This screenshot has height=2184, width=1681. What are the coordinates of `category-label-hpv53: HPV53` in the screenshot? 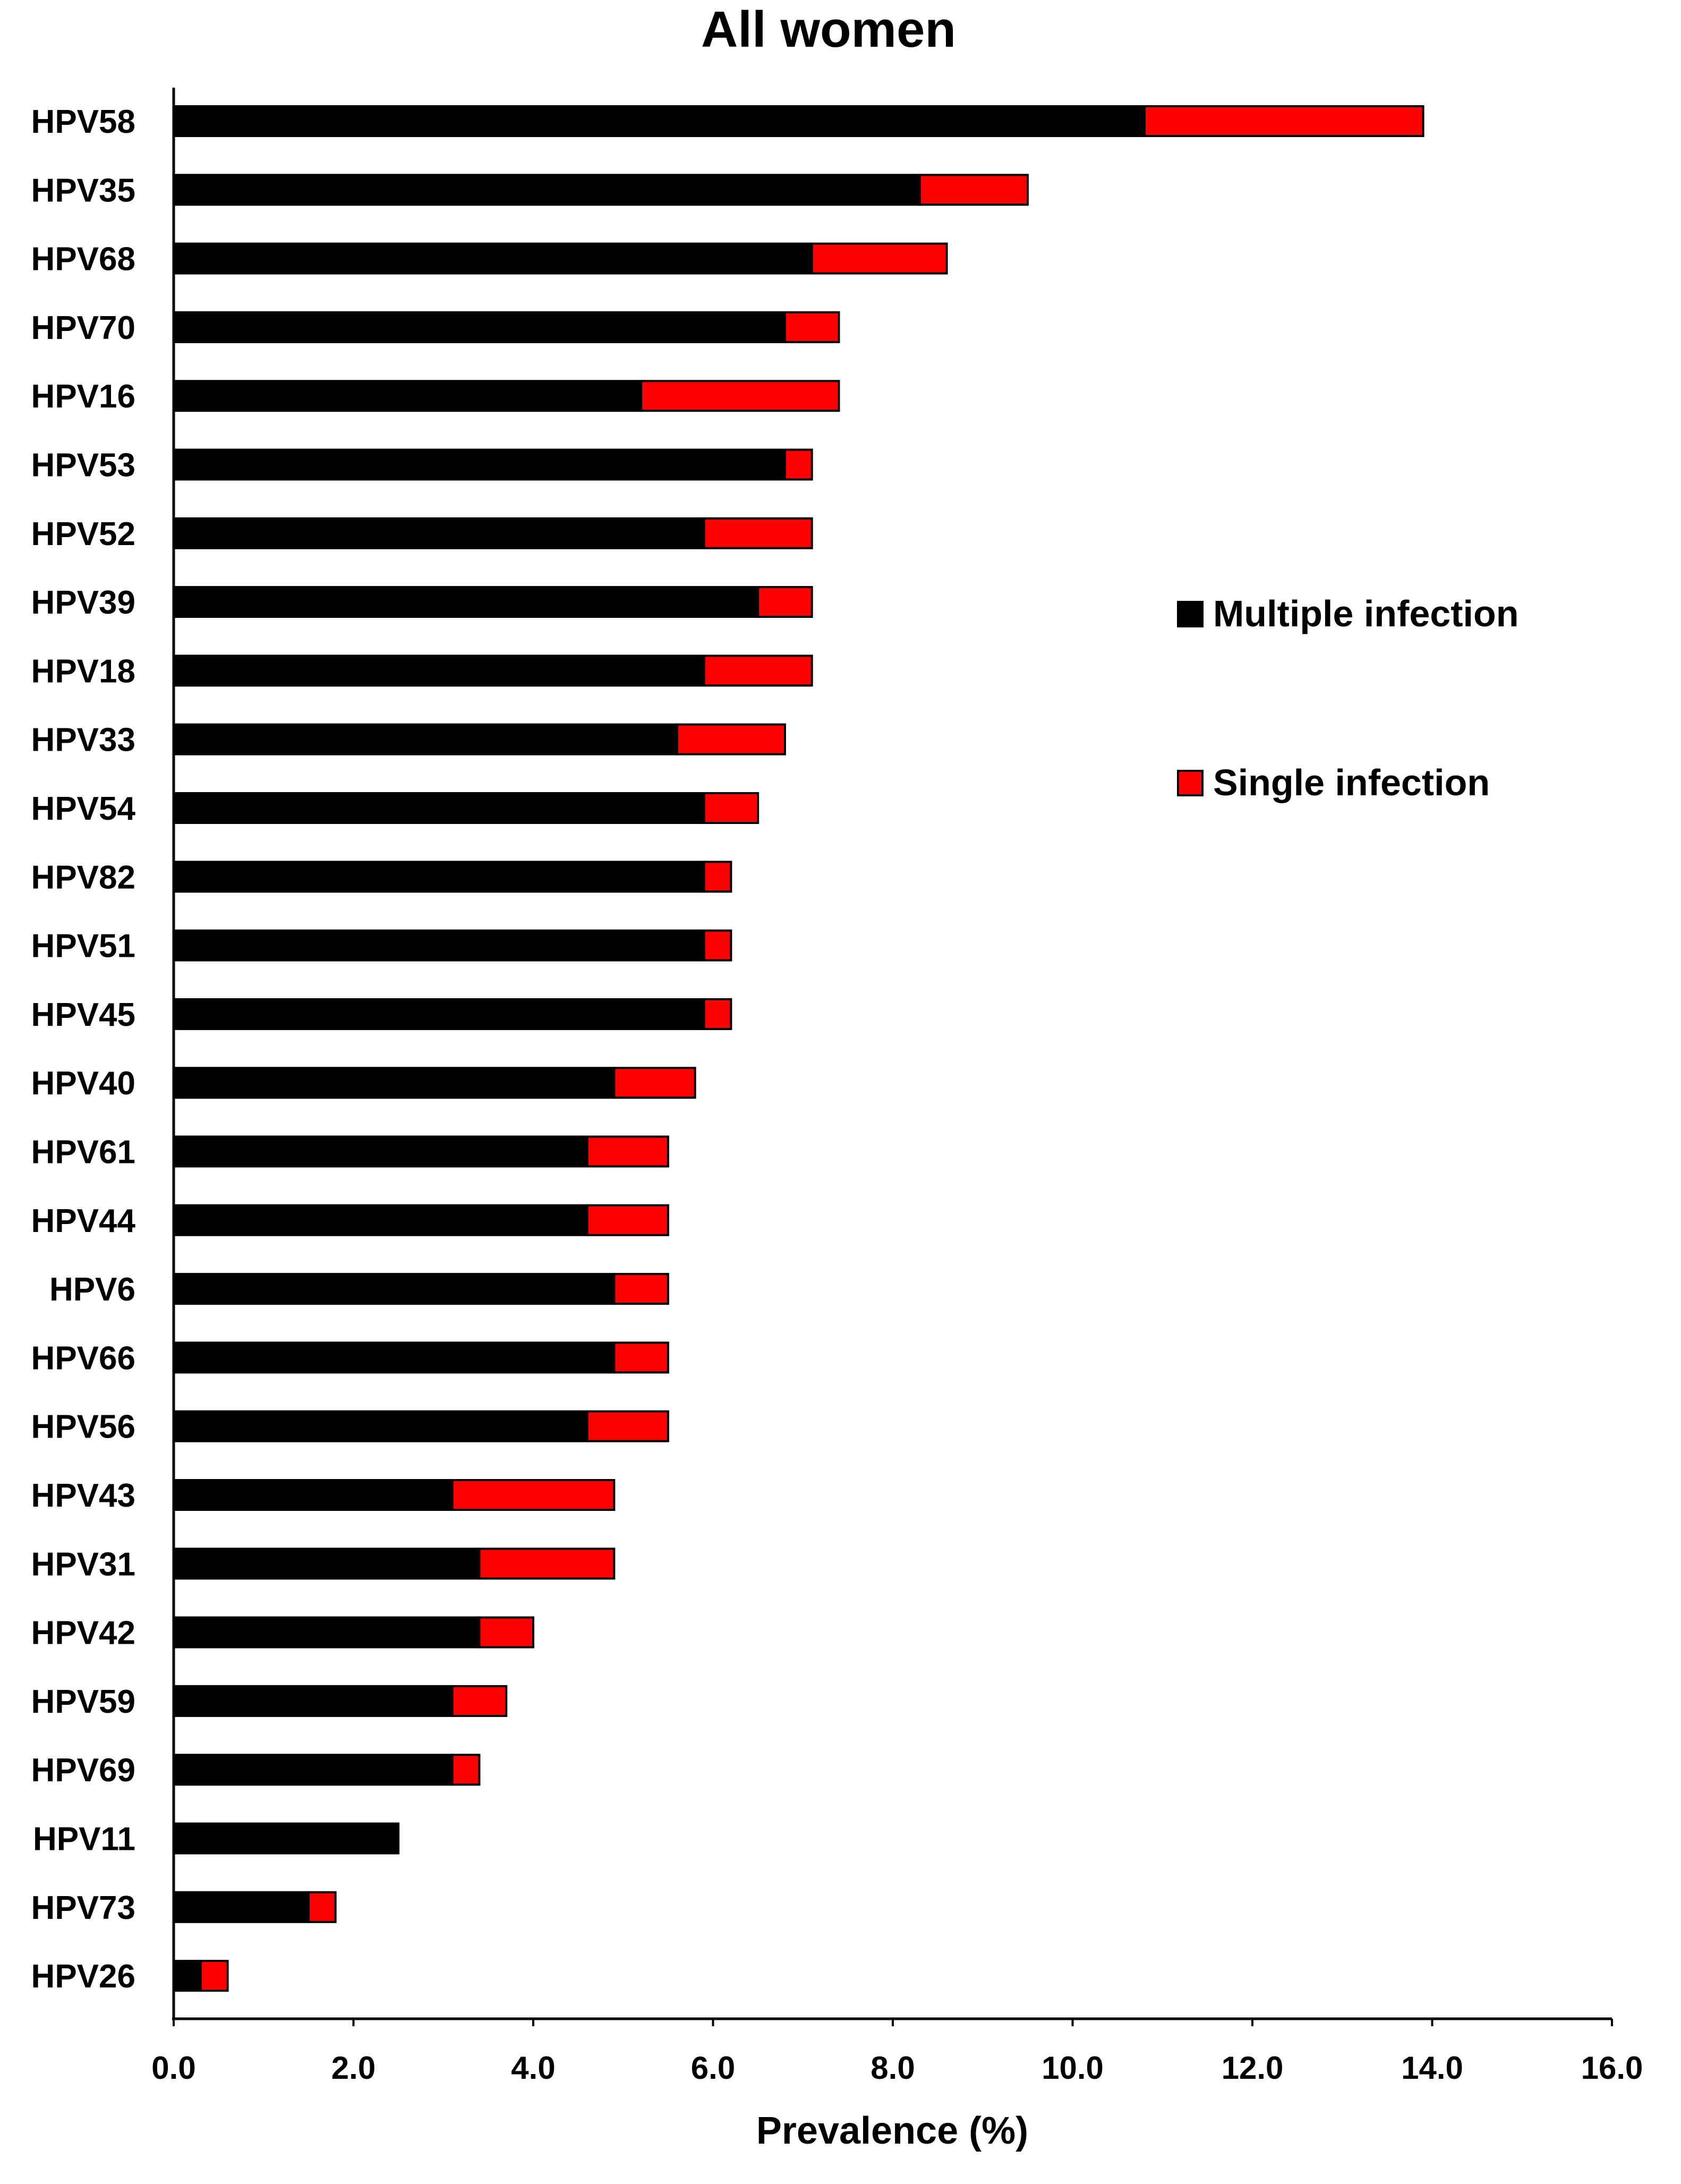 It's located at (83, 465).